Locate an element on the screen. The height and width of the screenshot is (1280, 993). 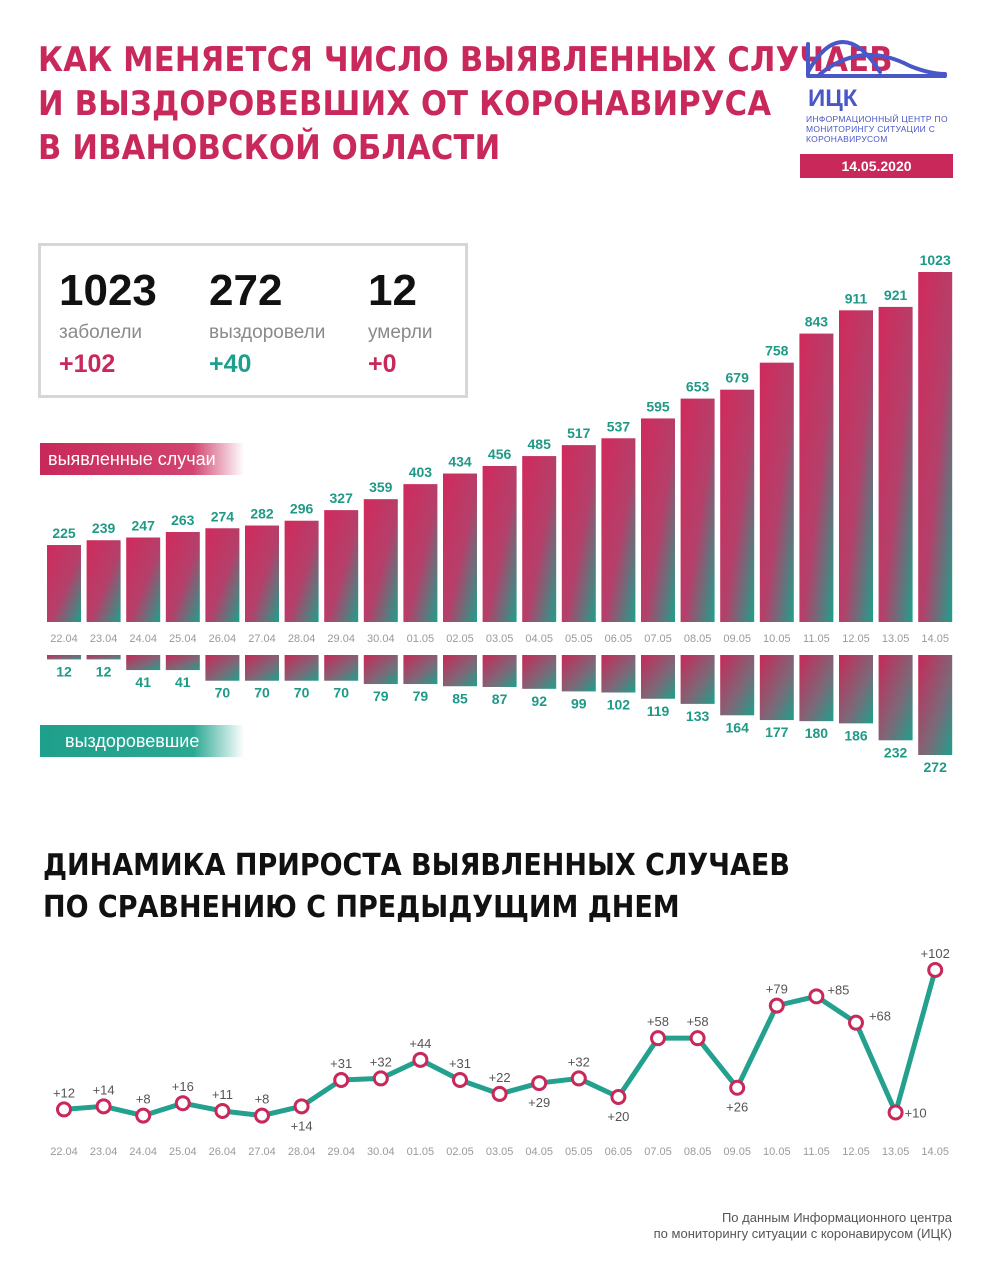
x-tick-label: 14.05 is located at coordinates (935, 639).